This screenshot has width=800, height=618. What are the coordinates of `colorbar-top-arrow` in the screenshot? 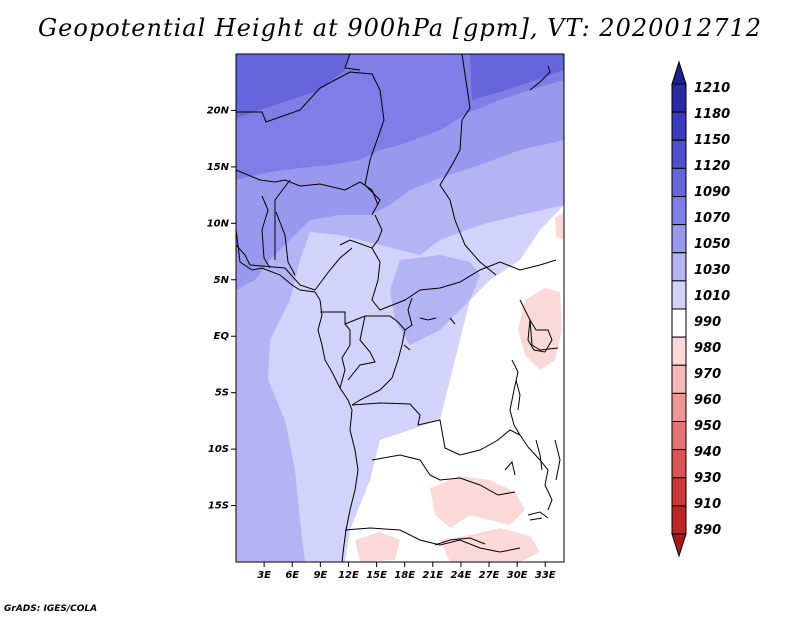 It's located at (679, 72).